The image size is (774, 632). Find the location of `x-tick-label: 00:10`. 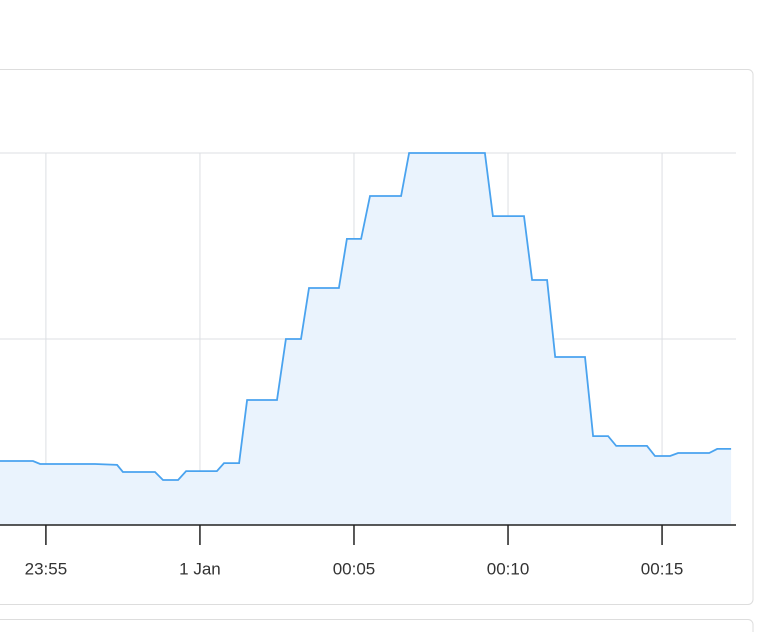

x-tick-label: 00:10 is located at coordinates (508, 568).